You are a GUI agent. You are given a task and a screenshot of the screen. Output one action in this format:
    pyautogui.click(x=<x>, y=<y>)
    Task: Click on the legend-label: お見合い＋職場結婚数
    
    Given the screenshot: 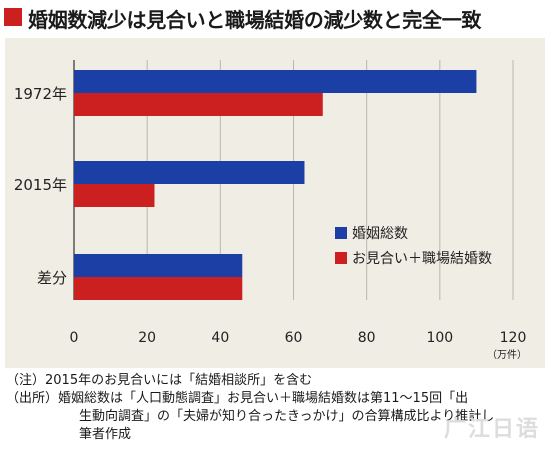 What is the action you would take?
    pyautogui.click(x=422, y=259)
    